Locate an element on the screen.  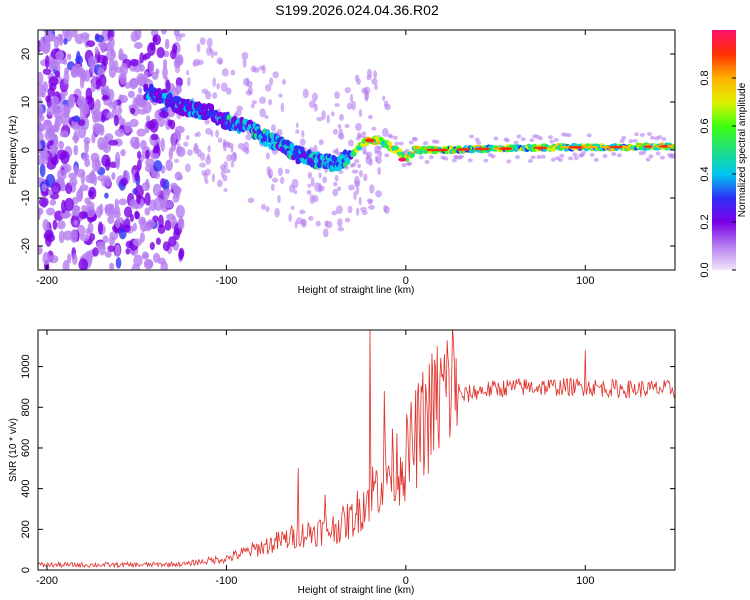
snr-ytick-label: 200 is located at coordinates (26, 529).